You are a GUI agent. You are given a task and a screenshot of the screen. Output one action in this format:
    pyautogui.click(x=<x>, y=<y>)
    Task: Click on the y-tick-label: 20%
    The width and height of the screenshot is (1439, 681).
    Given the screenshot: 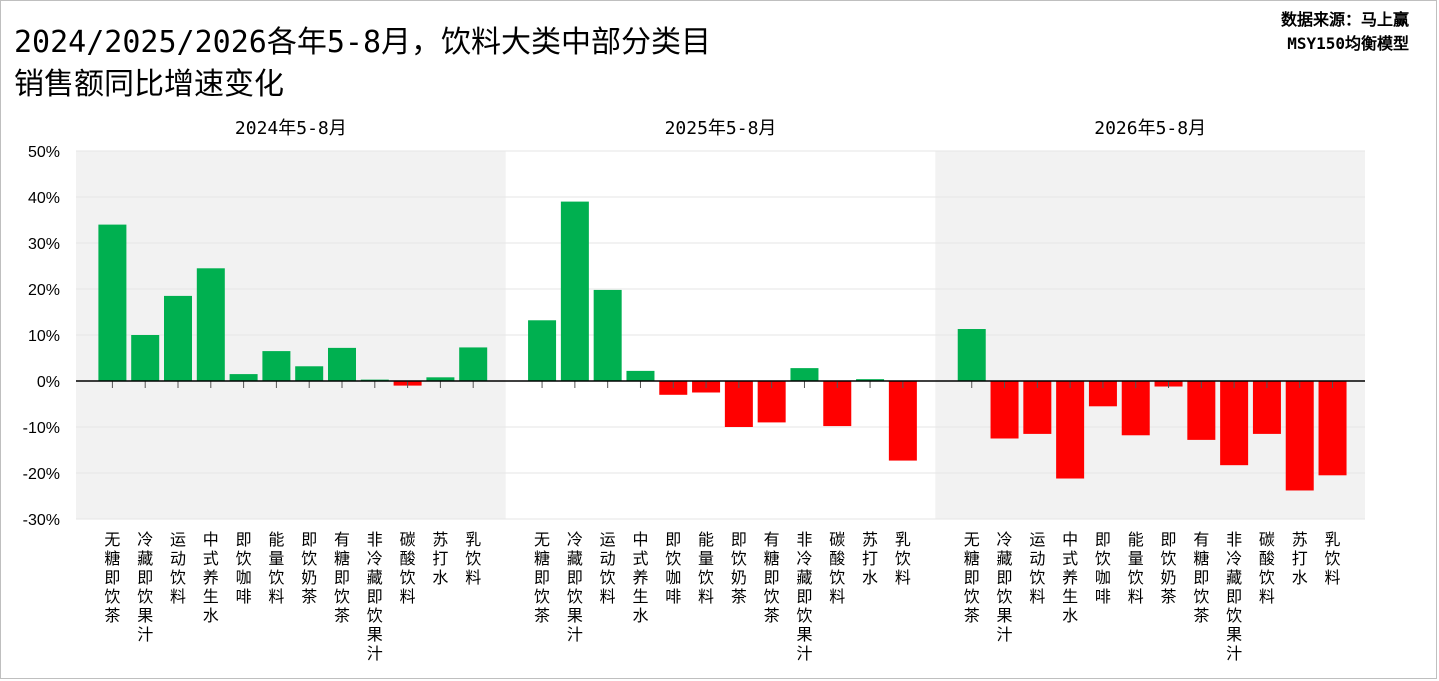 What is the action you would take?
    pyautogui.click(x=44, y=290)
    